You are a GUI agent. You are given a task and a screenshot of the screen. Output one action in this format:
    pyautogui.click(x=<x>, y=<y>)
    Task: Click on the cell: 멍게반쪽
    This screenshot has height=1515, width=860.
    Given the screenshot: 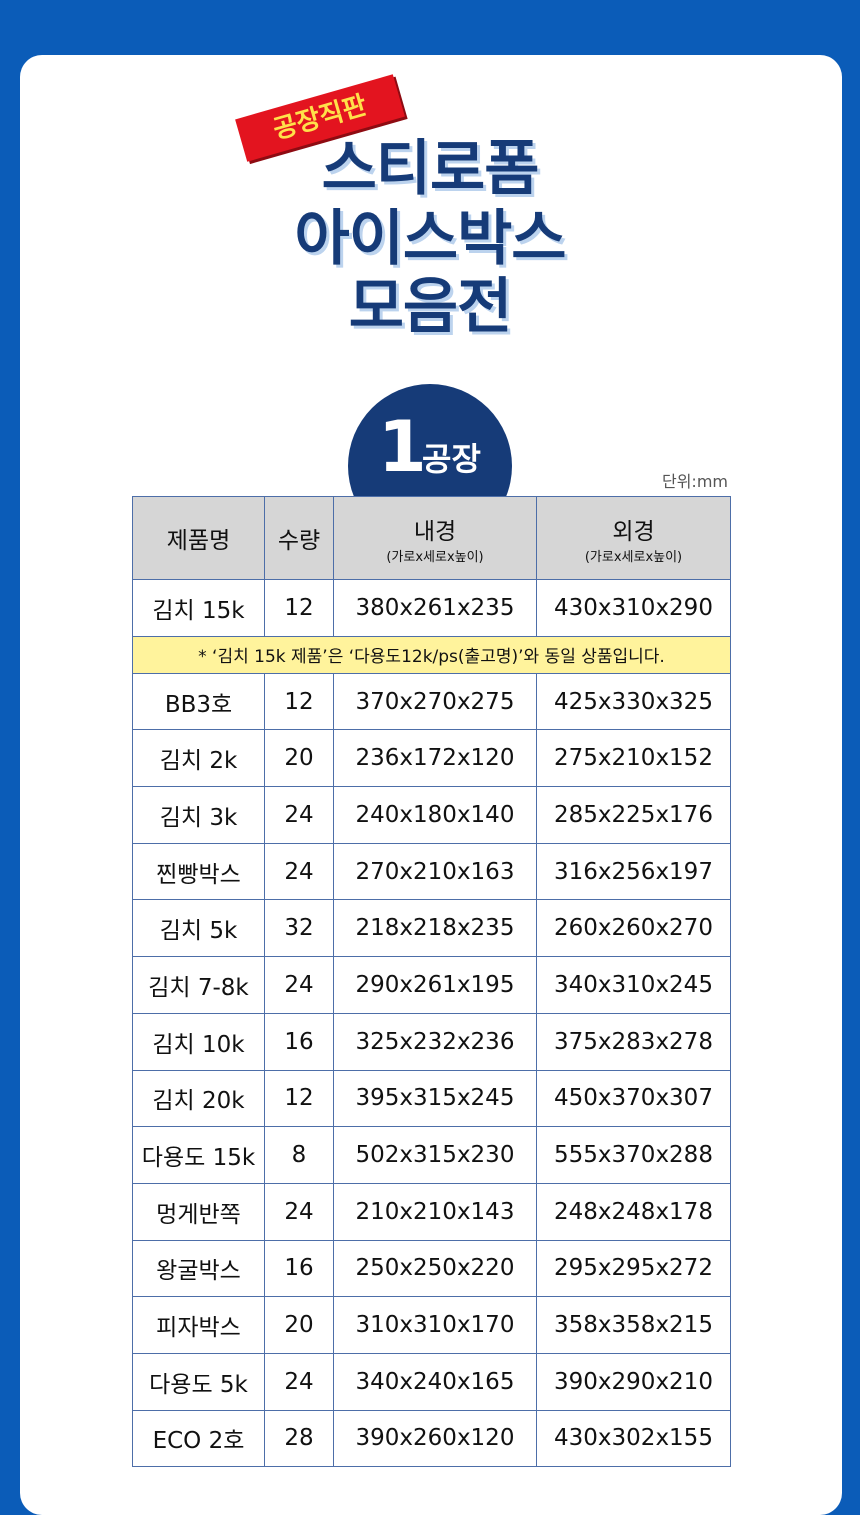 What is the action you would take?
    pyautogui.click(x=198, y=1211)
    